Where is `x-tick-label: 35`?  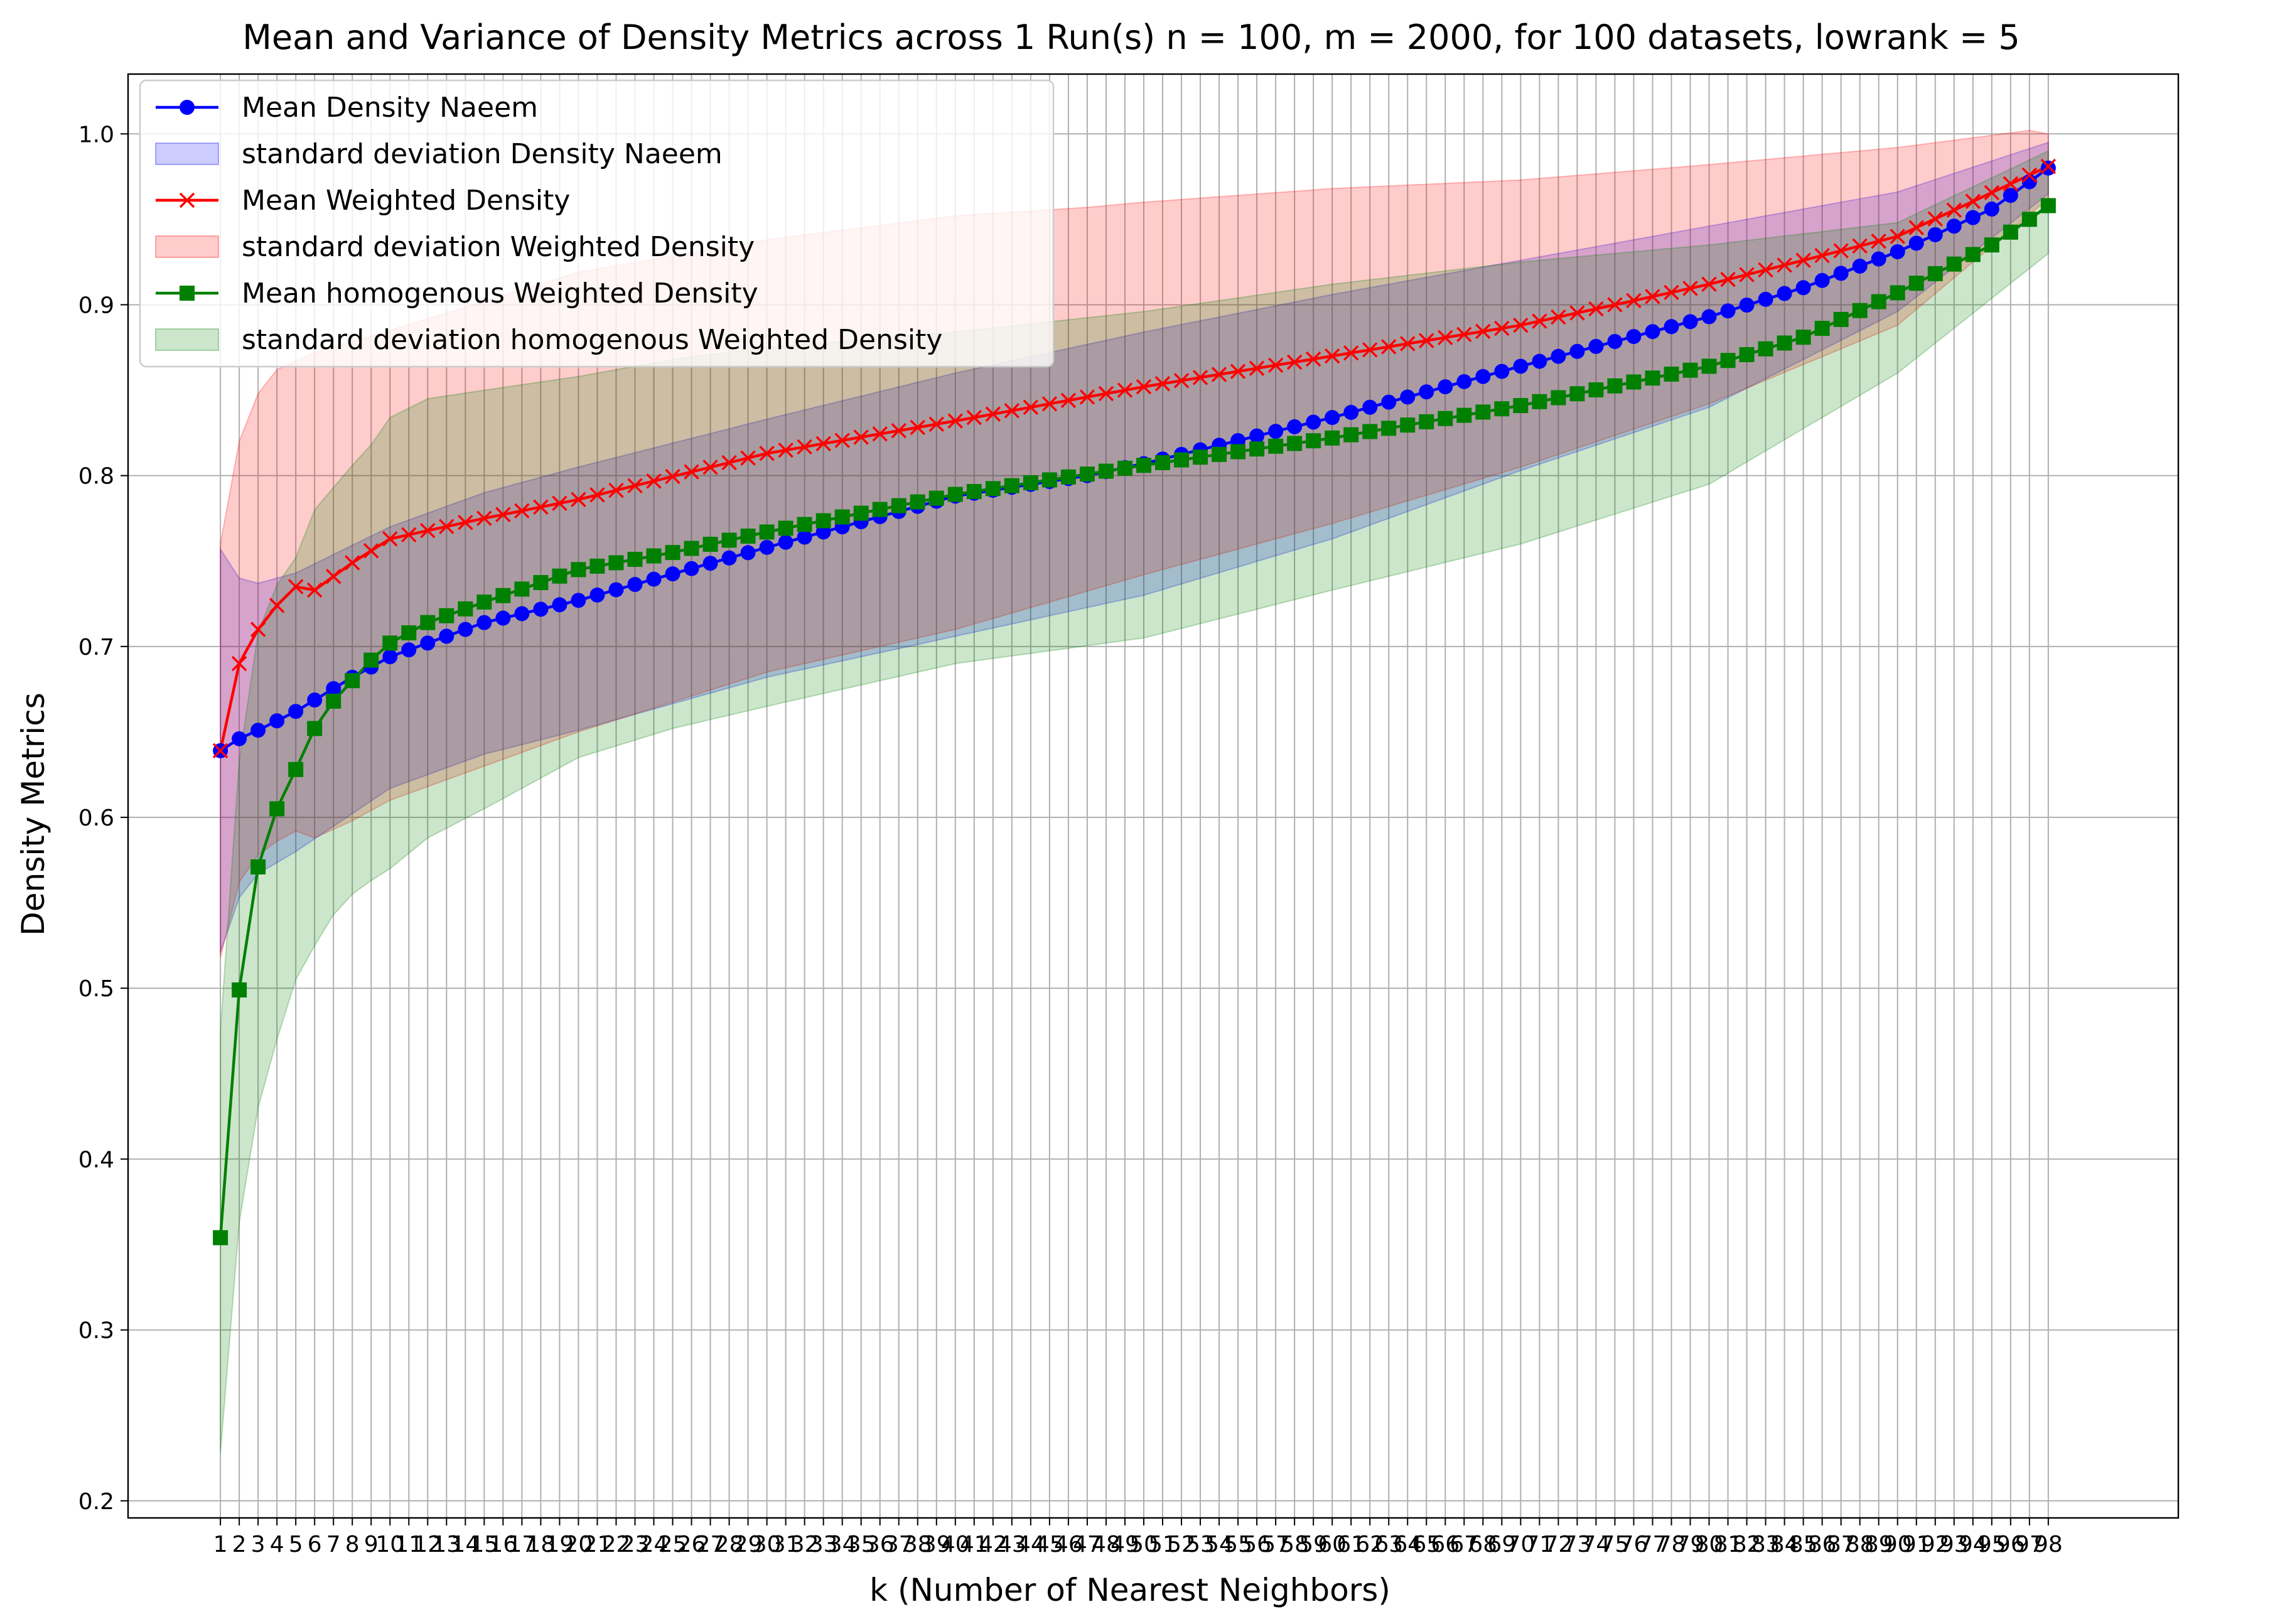 x-tick-label: 35 is located at coordinates (861, 1544).